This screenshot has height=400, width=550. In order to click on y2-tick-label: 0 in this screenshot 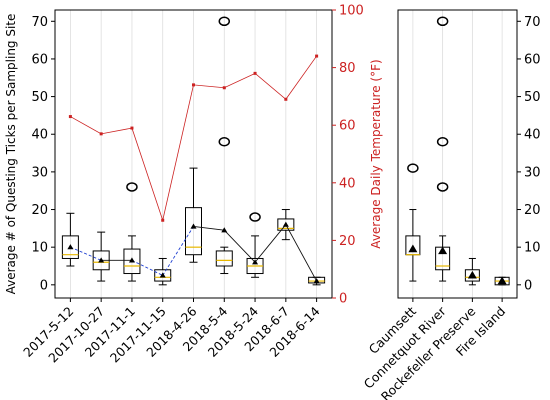, I will do `click(343, 299)`.